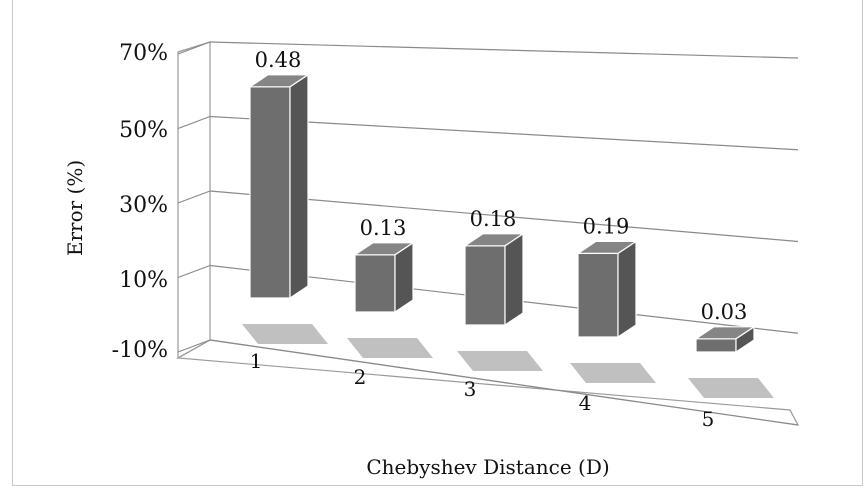 The width and height of the screenshot is (865, 486). Describe the element at coordinates (143, 53) in the screenshot. I see `y-tick-label: 70%` at that location.